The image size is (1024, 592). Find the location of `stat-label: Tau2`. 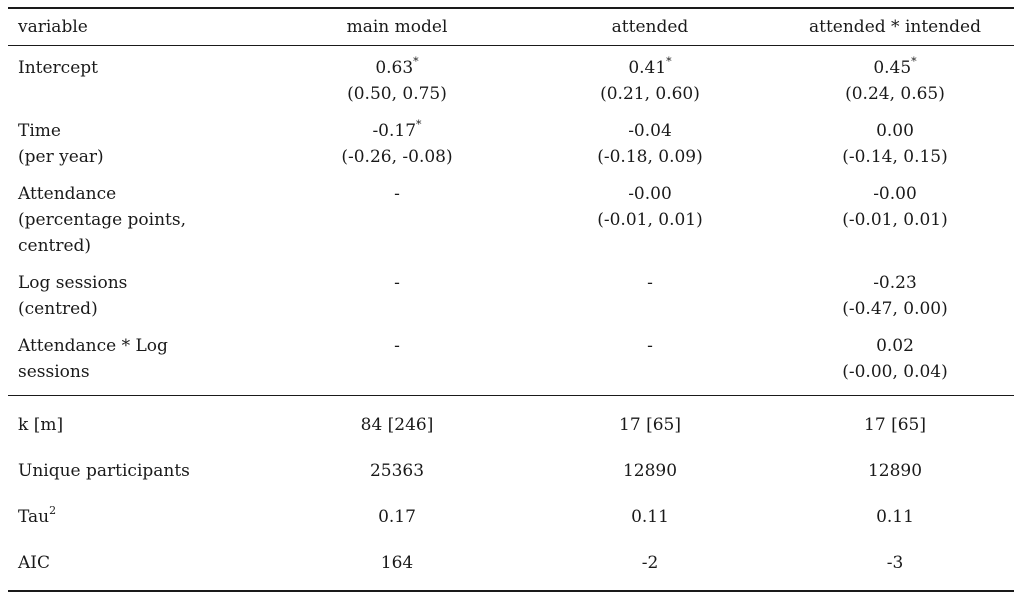

stat-label: Tau2 is located at coordinates (37, 515).